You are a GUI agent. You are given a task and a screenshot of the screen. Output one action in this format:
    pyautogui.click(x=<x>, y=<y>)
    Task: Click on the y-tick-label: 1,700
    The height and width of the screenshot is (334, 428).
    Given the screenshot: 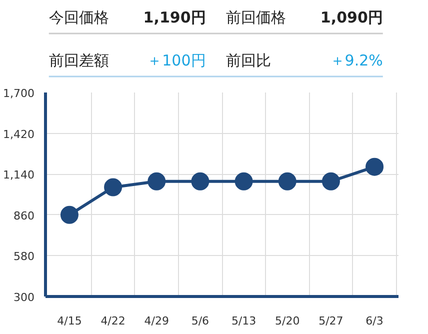 What is the action you would take?
    pyautogui.click(x=19, y=93)
    